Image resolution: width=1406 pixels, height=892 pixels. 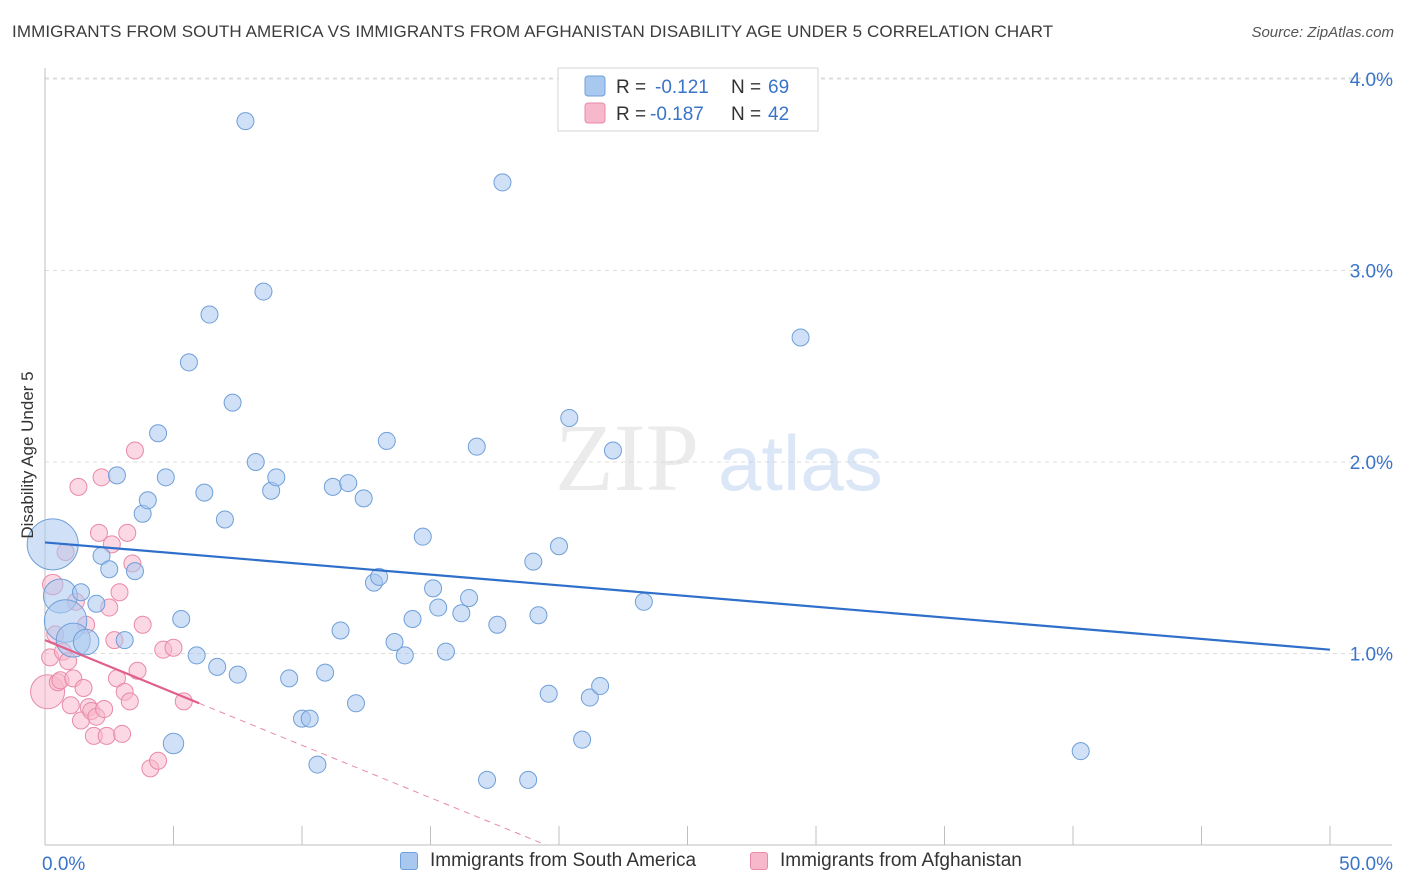 I want to click on legend-pink-swatch, so click(x=595, y=113).